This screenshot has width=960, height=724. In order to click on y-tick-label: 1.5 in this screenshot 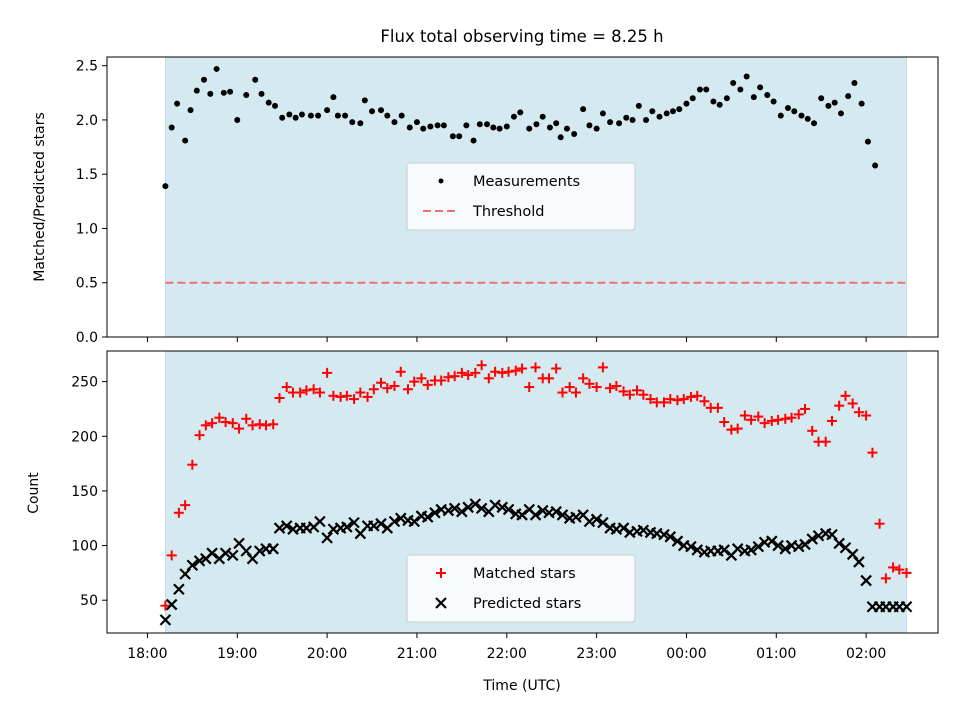, I will do `click(87, 175)`.